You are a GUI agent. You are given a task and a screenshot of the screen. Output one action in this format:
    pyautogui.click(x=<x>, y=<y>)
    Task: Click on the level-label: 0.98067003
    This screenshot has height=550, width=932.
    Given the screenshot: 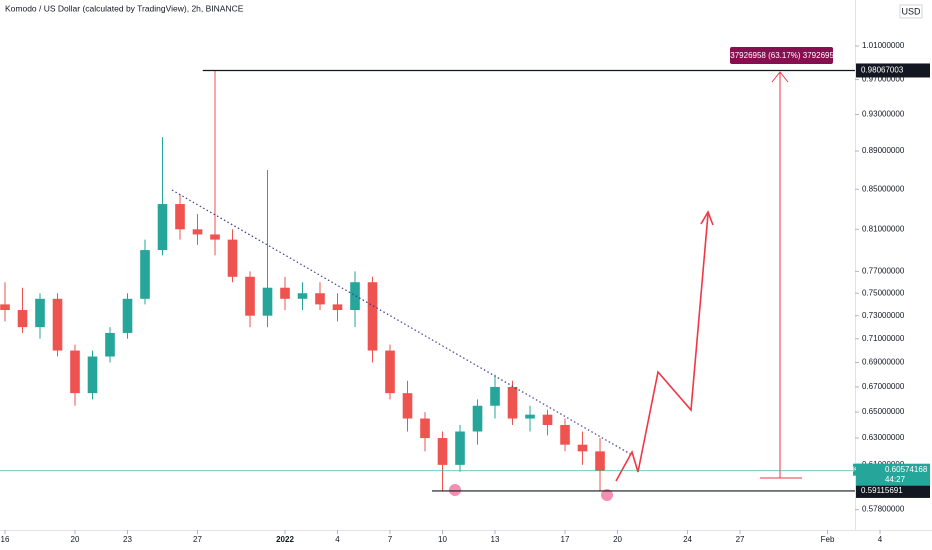 What is the action you would take?
    pyautogui.click(x=882, y=70)
    